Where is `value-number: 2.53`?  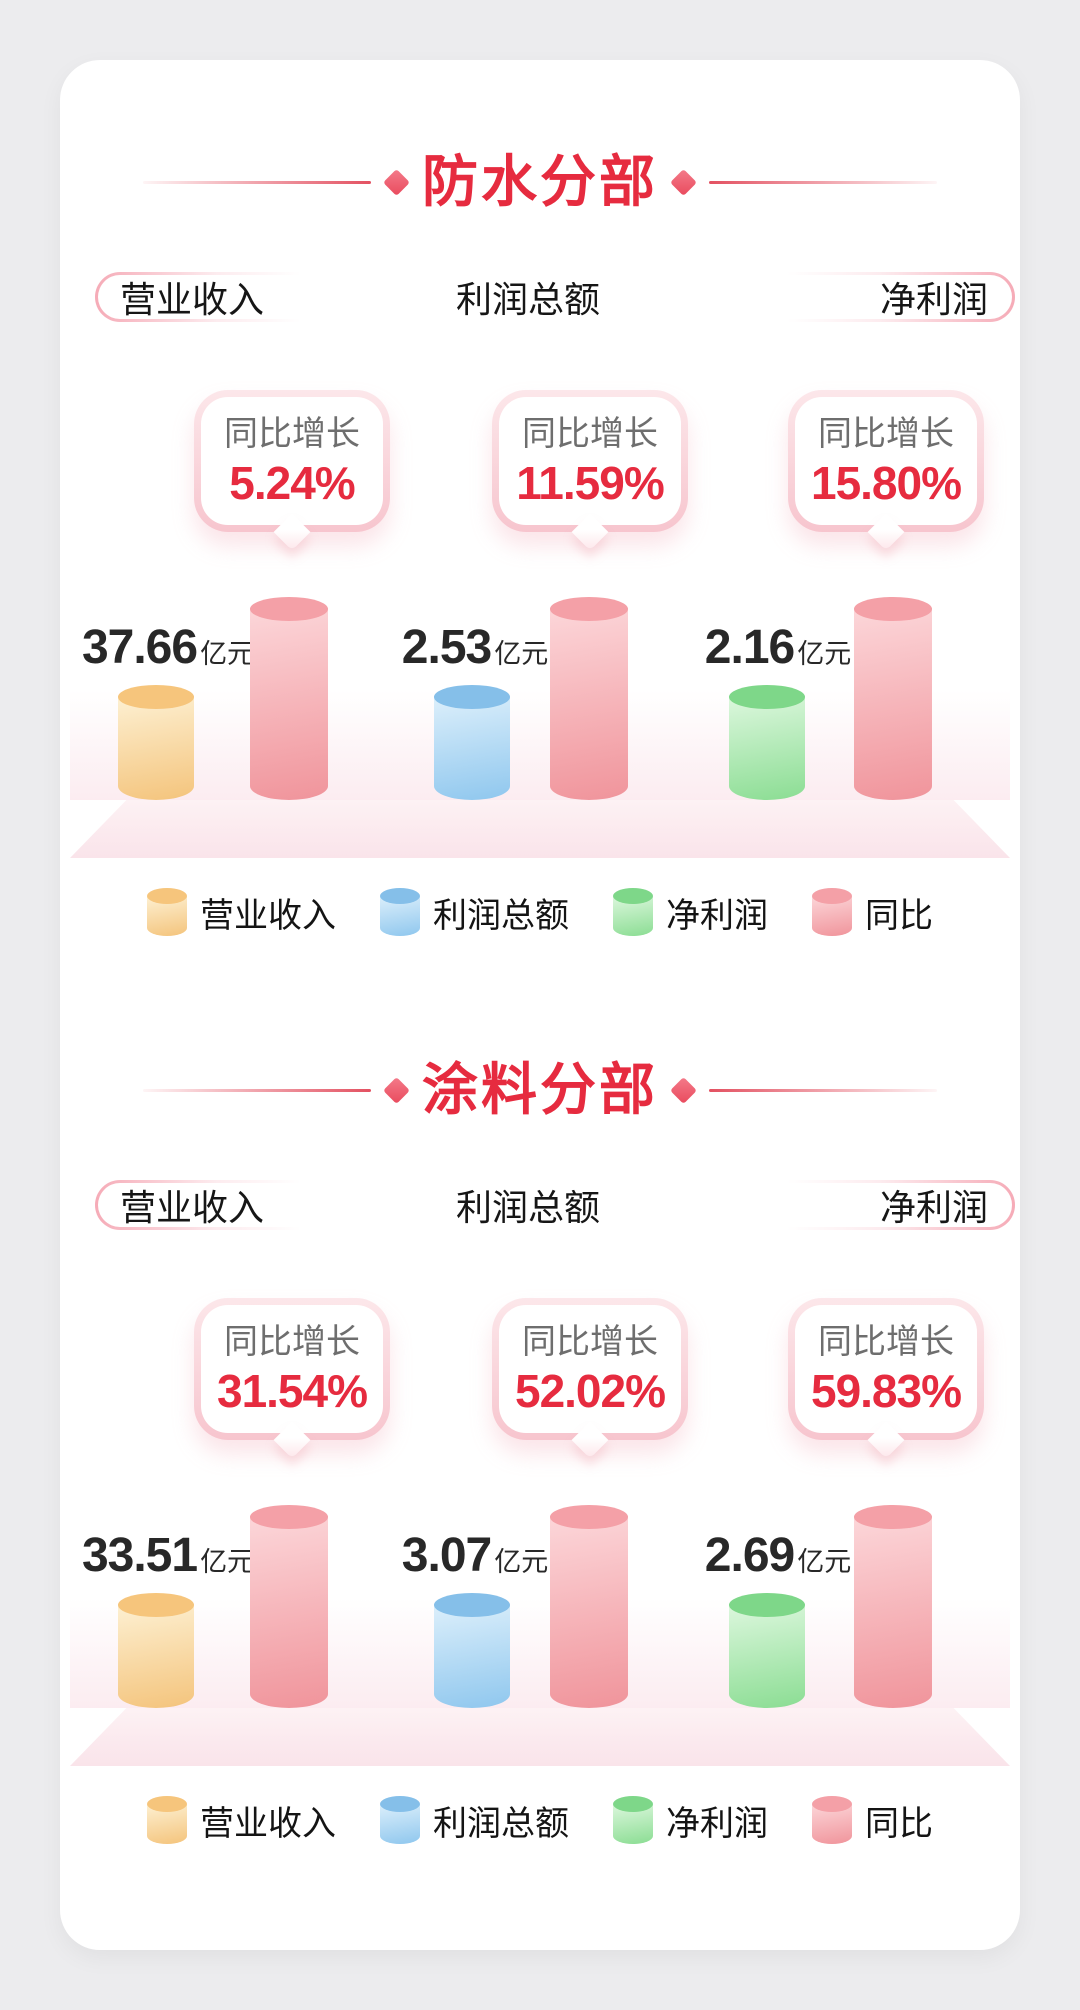 value-number: 2.53 is located at coordinates (446, 647).